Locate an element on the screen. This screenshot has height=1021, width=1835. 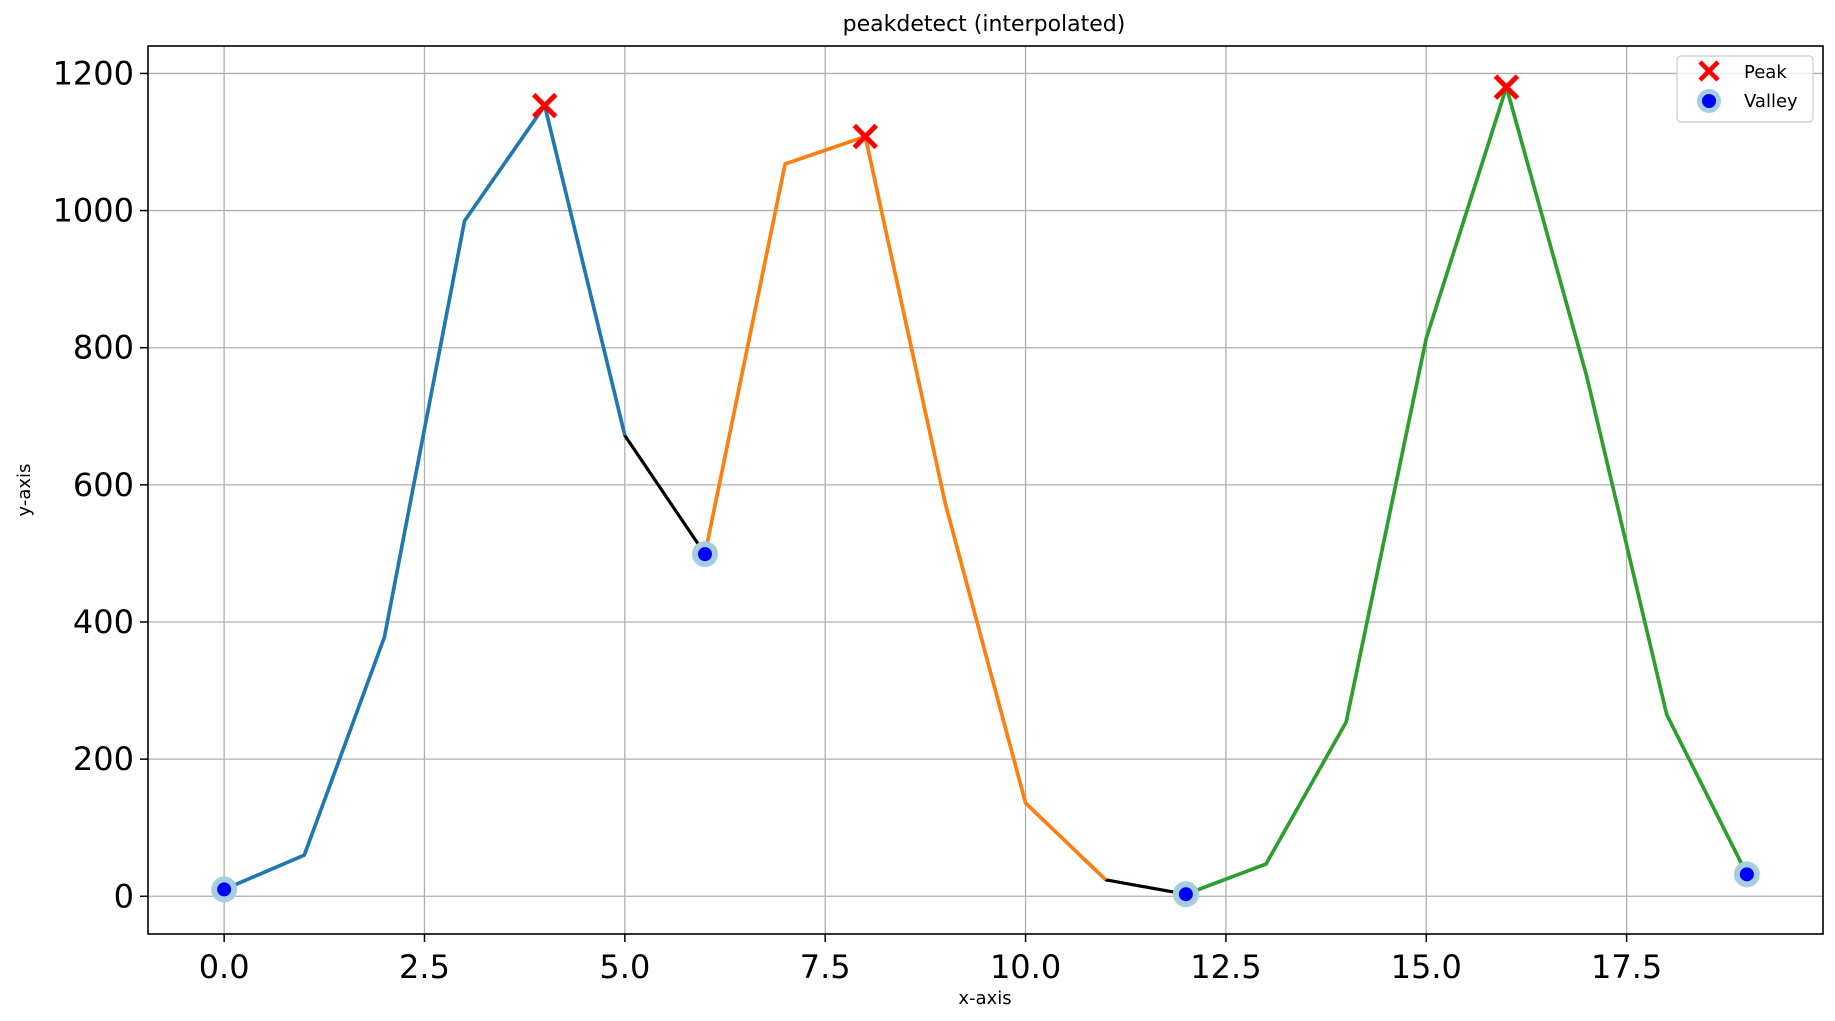
x-tick-label: 7.5 is located at coordinates (825, 967).